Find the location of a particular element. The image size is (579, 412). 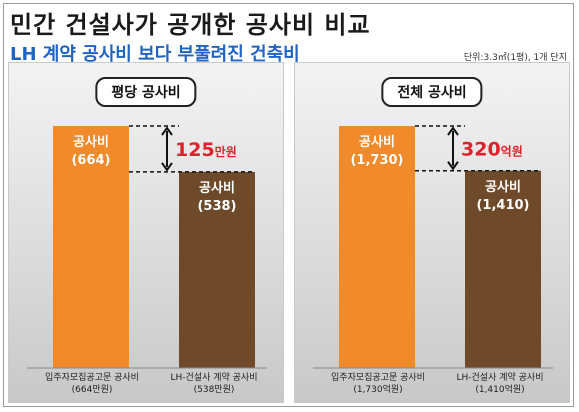

difference-value: 125 is located at coordinates (195, 150).